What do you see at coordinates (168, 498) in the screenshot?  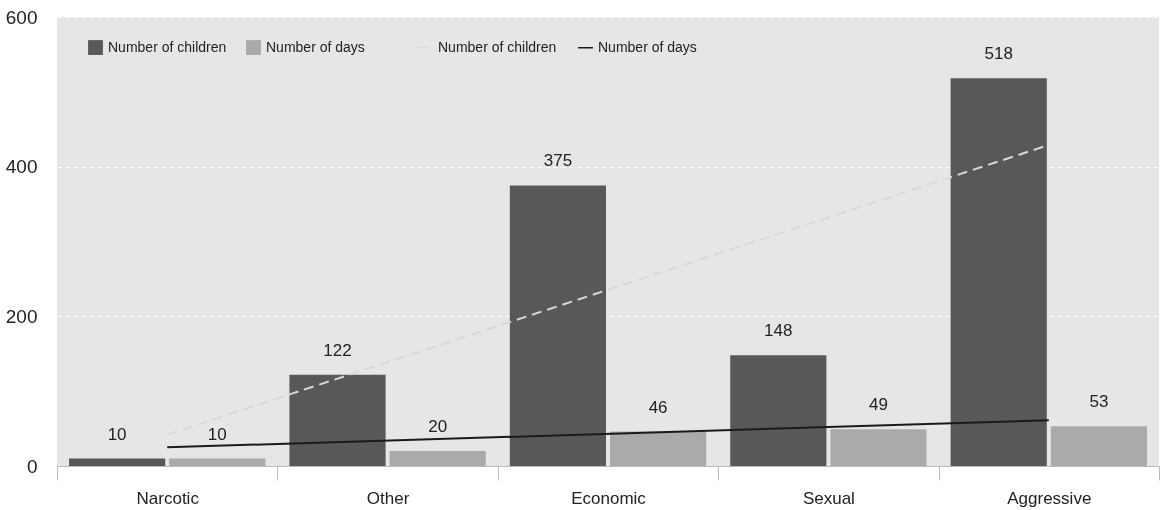 I see `x-tick-label: Narcotic` at bounding box center [168, 498].